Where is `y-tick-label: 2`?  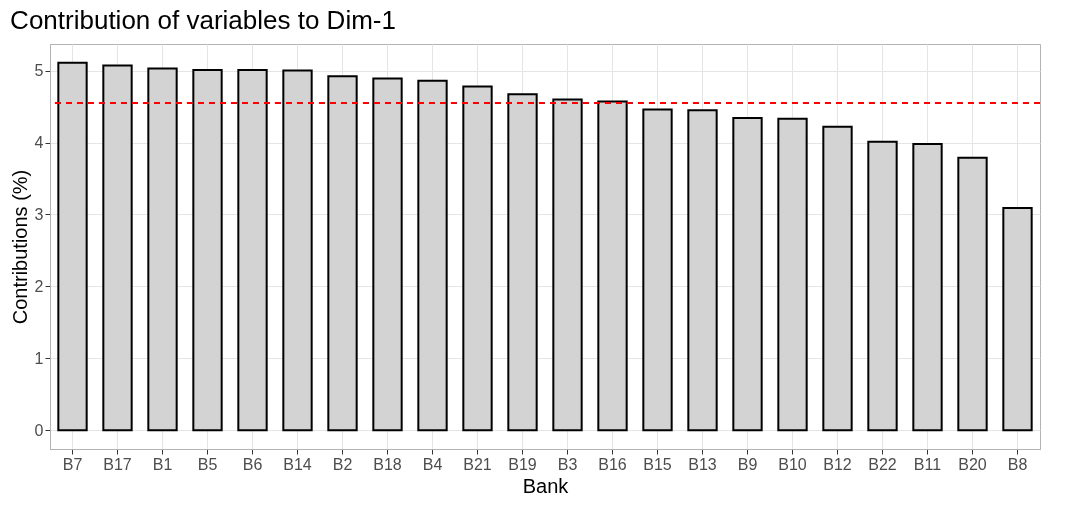 y-tick-label: 2 is located at coordinates (39, 286).